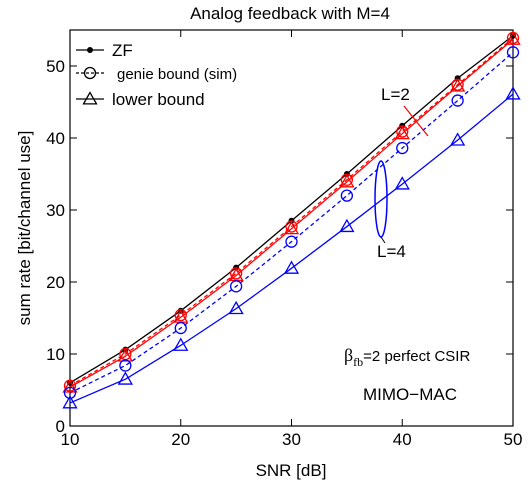 The image size is (529, 489). I want to click on beta-subscript: fb, so click(358, 362).